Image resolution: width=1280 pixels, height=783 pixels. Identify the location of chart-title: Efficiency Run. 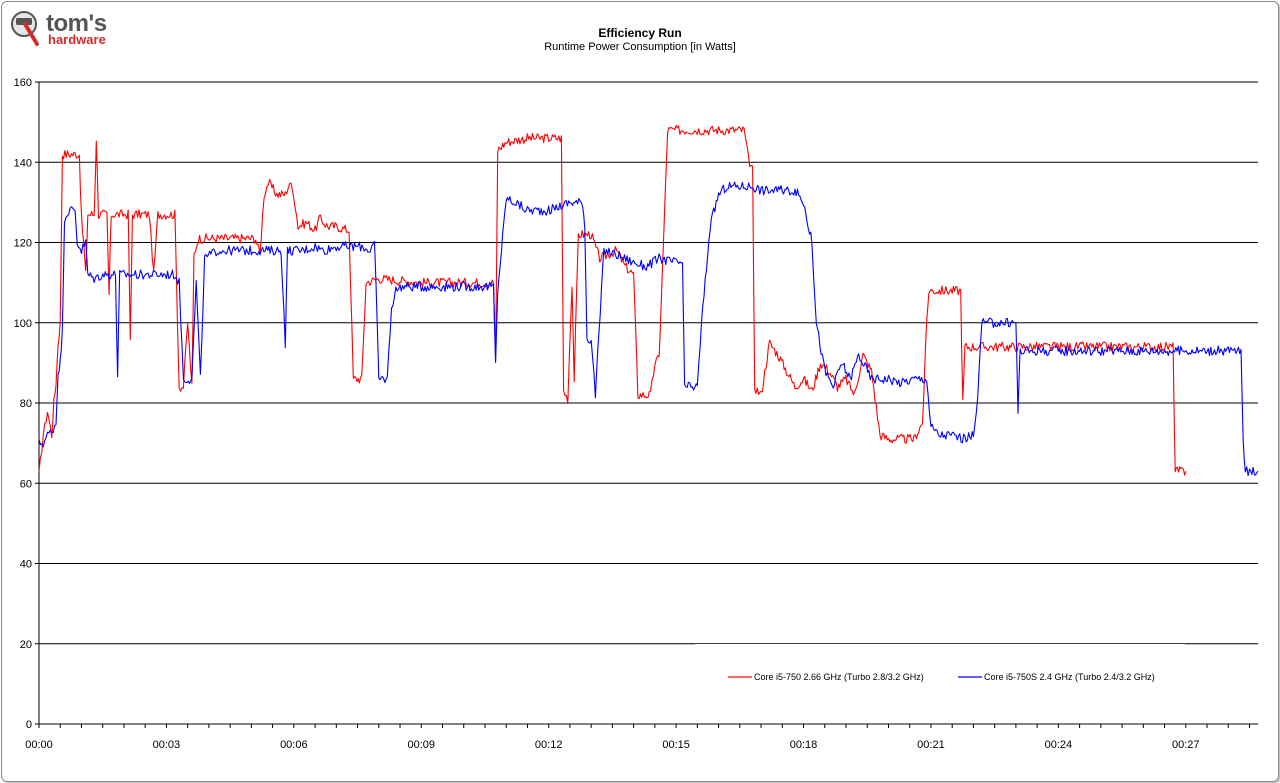
(640, 33).